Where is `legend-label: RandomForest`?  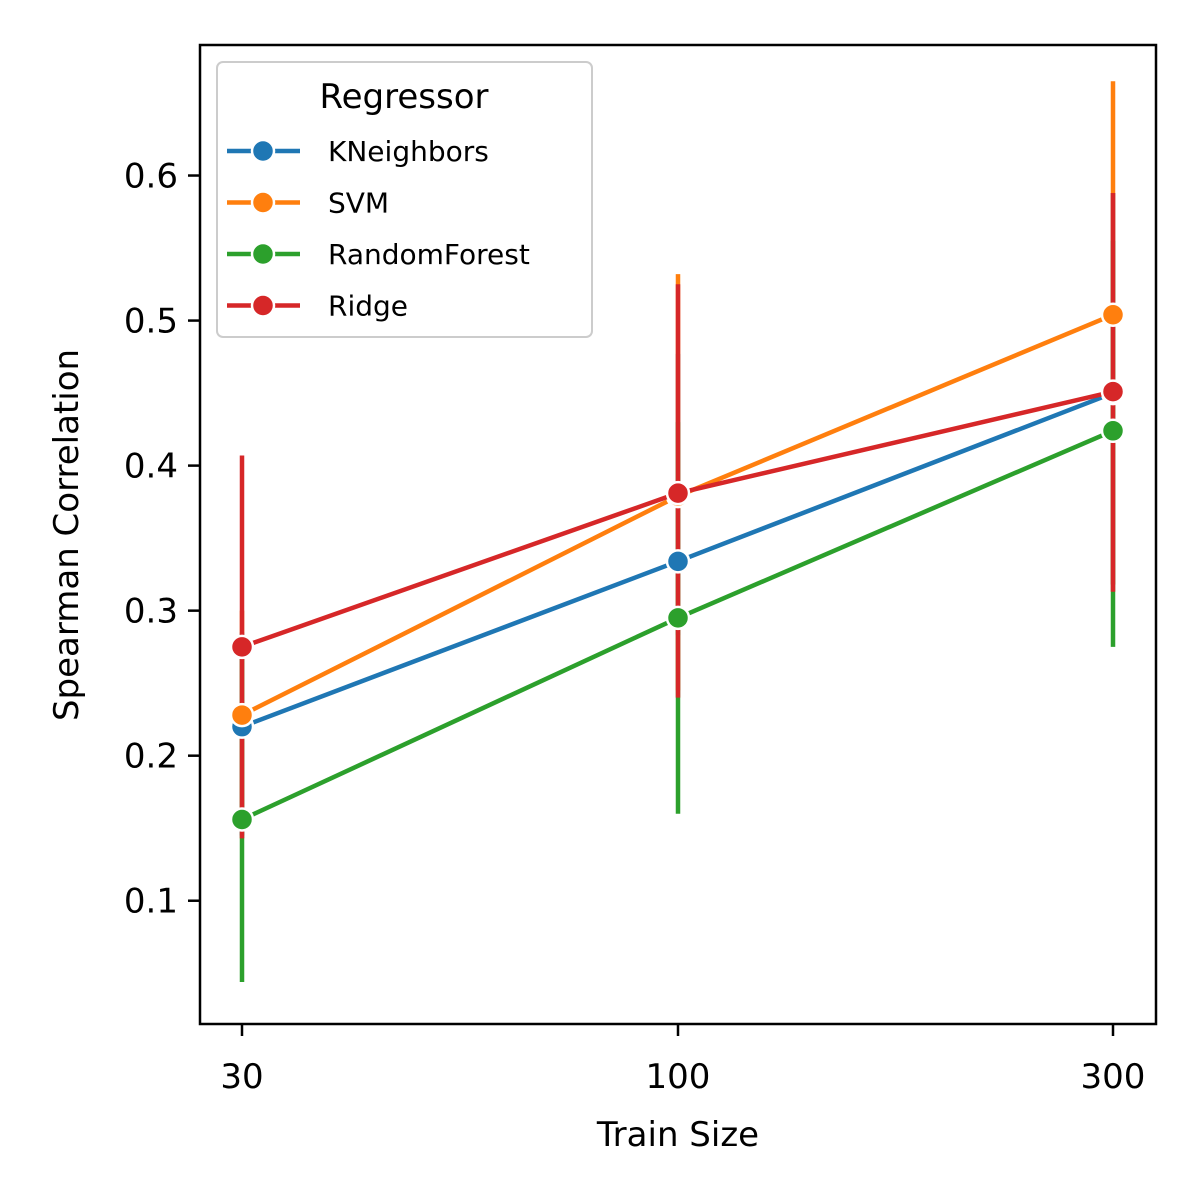
legend-label: RandomForest is located at coordinates (429, 254).